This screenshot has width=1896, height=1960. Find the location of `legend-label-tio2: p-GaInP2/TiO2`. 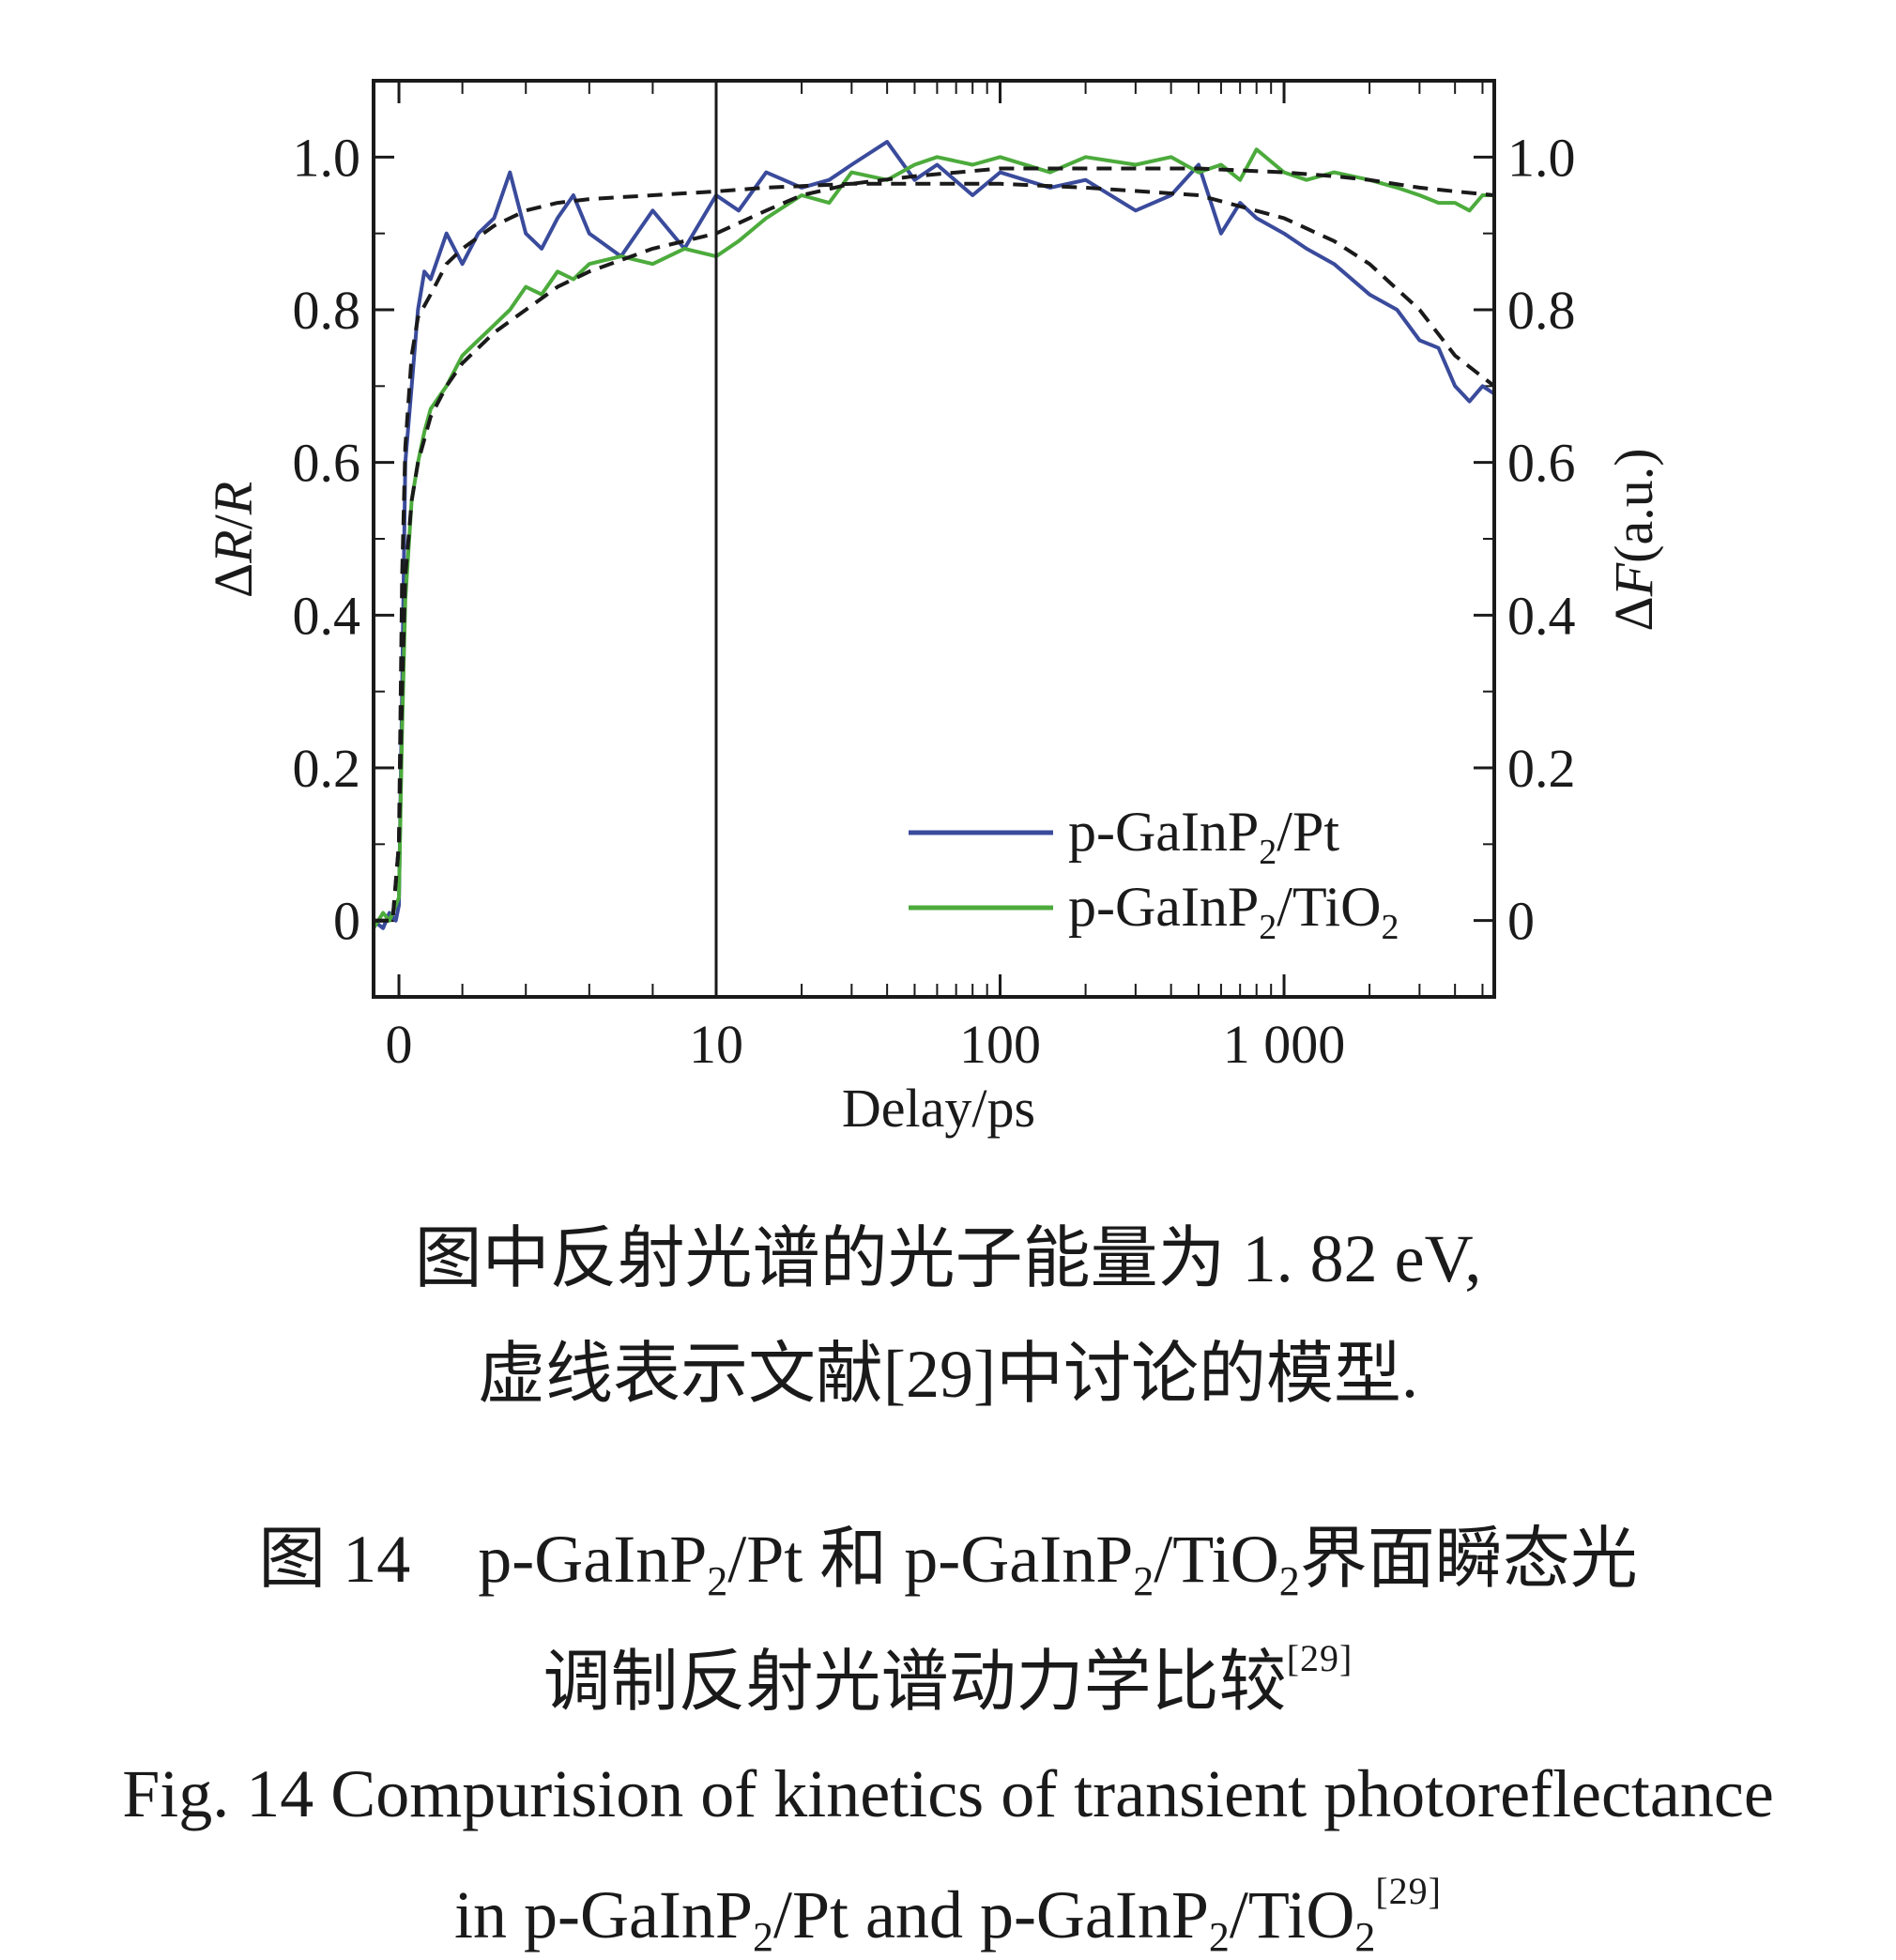

legend-label-tio2: p-GaInP2/TiO2 is located at coordinates (1233, 911).